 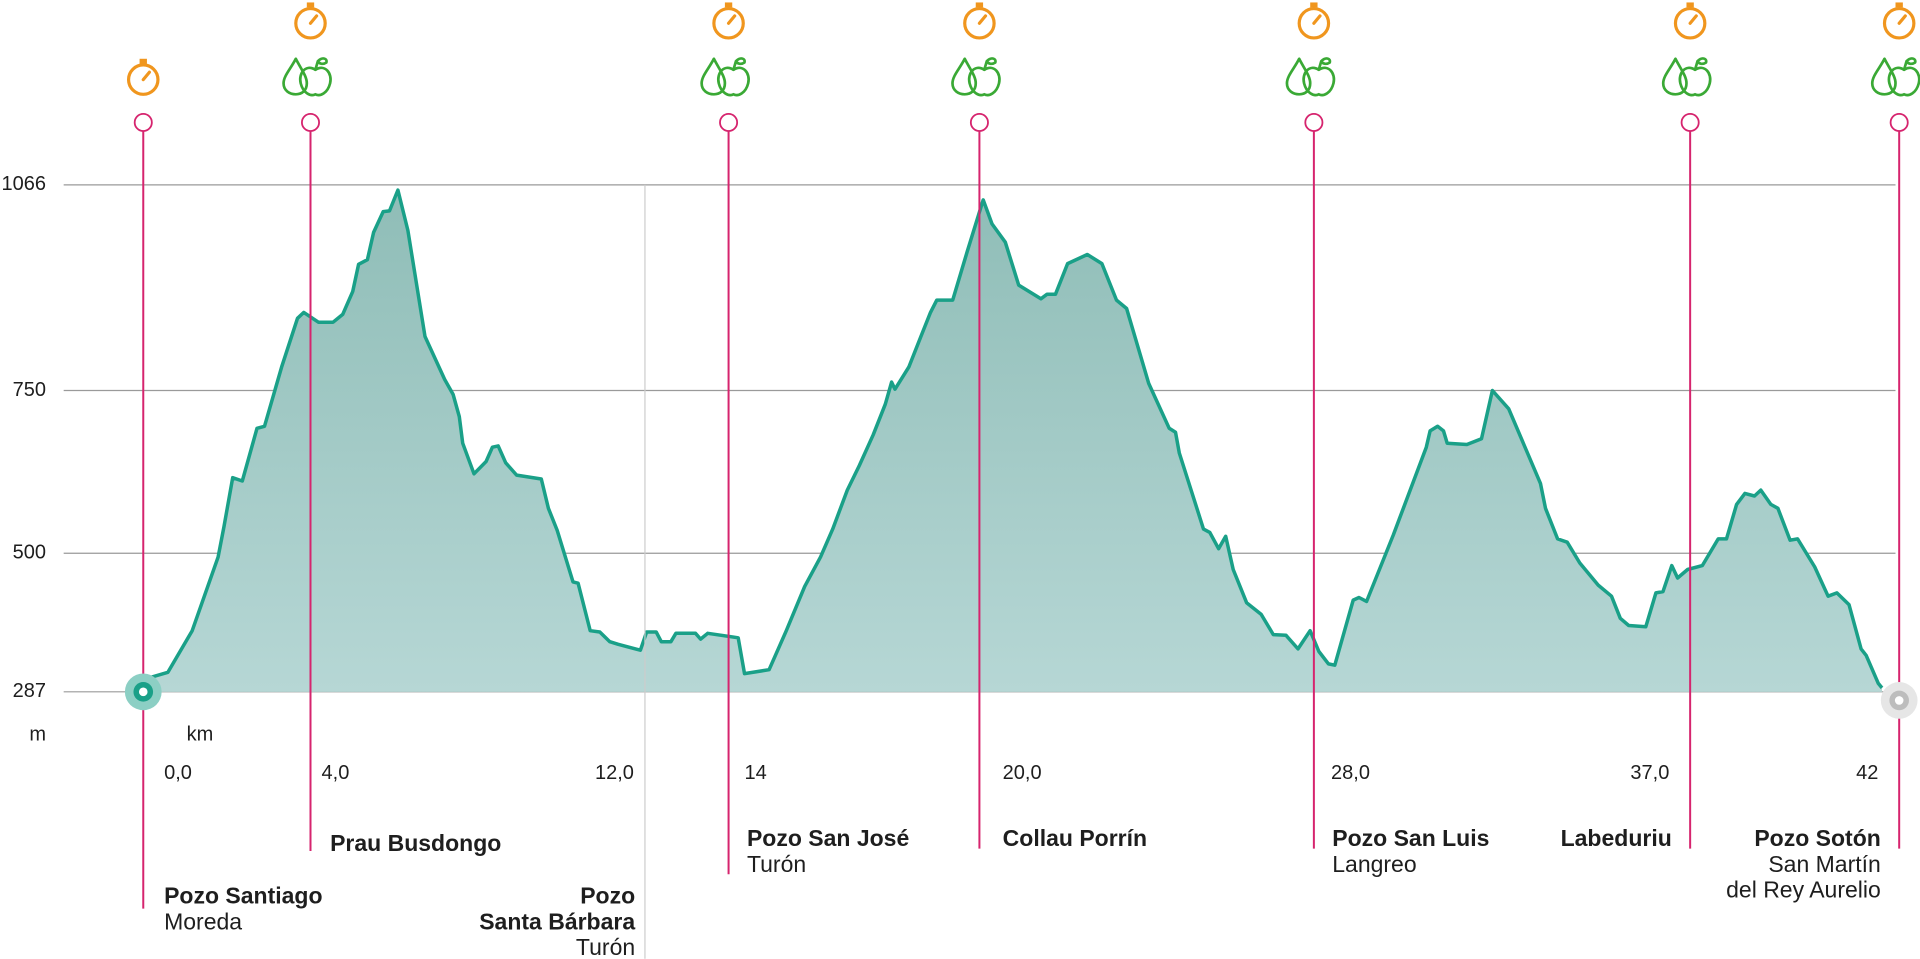 What do you see at coordinates (1817, 838) in the screenshot?
I see `waypoint-name: Pozo Sotón` at bounding box center [1817, 838].